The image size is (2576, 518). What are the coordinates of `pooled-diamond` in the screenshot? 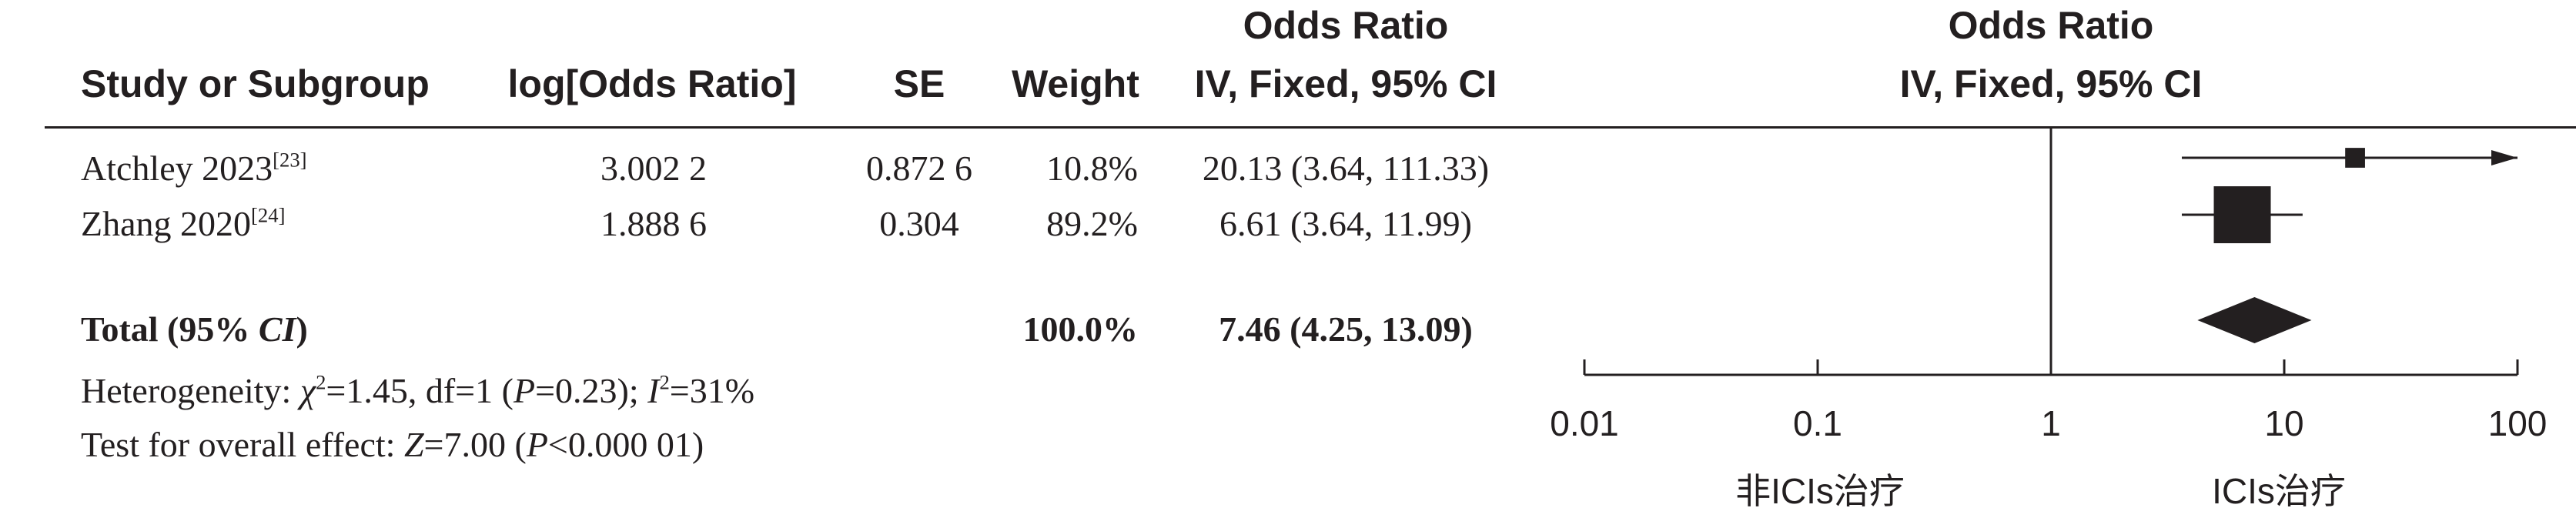 It's located at (2255, 320).